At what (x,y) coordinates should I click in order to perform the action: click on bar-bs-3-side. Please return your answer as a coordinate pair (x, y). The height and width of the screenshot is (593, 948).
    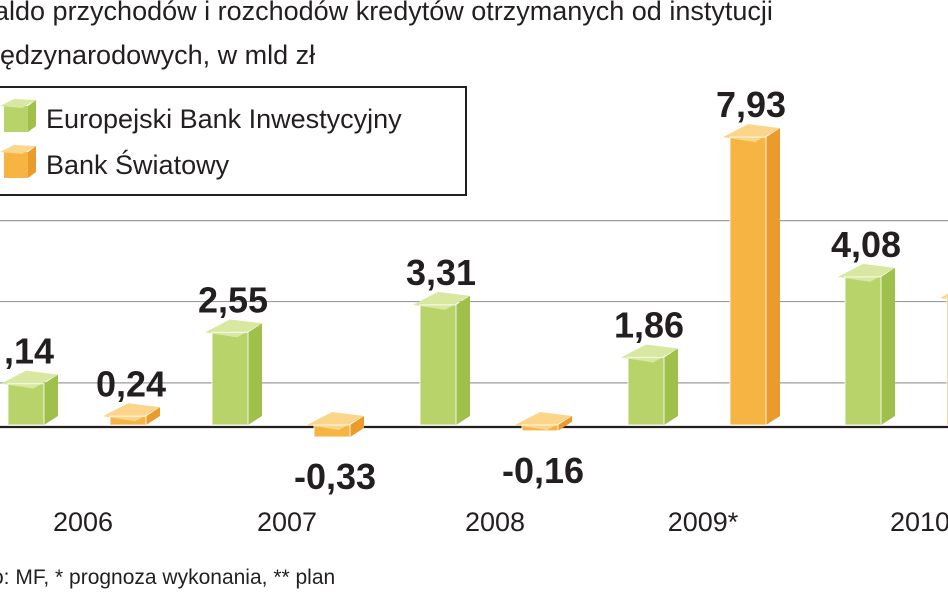
    Looking at the image, I should click on (773, 277).